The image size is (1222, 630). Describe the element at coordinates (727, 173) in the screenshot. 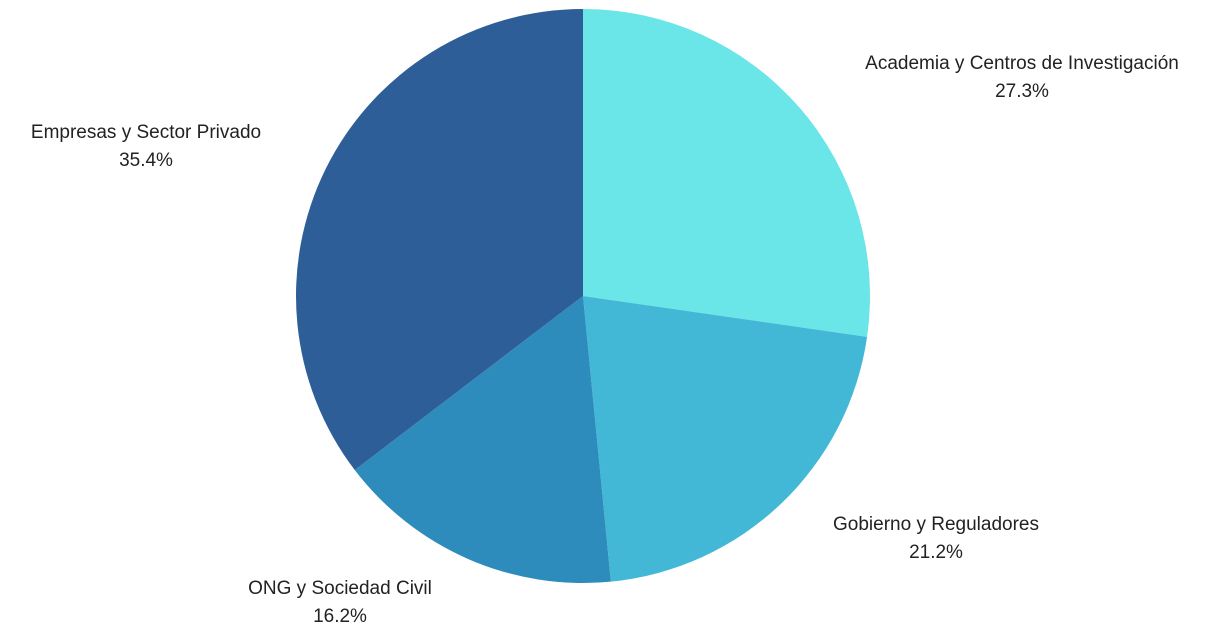

I see `pie-slice-academia-y-centros-de-investigacion` at that location.